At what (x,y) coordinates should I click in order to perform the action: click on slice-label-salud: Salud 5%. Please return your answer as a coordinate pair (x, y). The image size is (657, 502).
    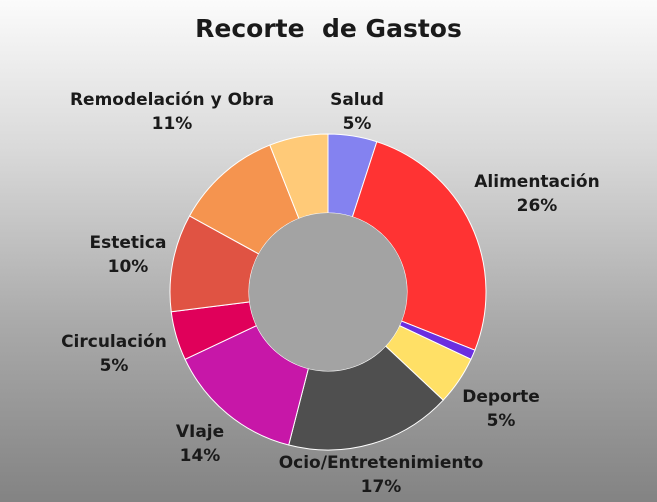
    Looking at the image, I should click on (357, 112).